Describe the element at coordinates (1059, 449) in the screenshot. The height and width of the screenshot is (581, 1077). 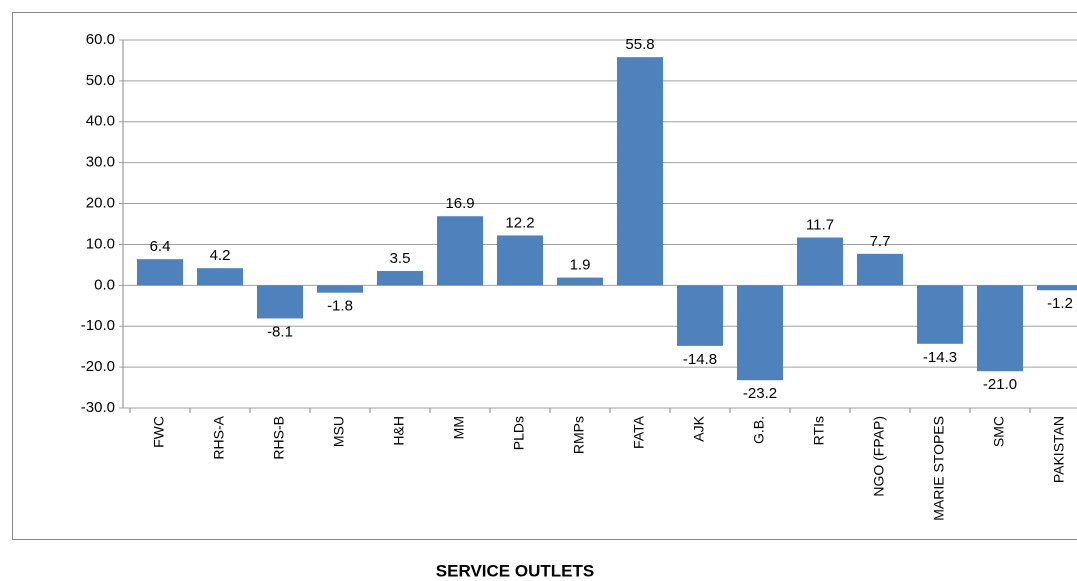
I see `x-tick-label: PAKISTAN` at that location.